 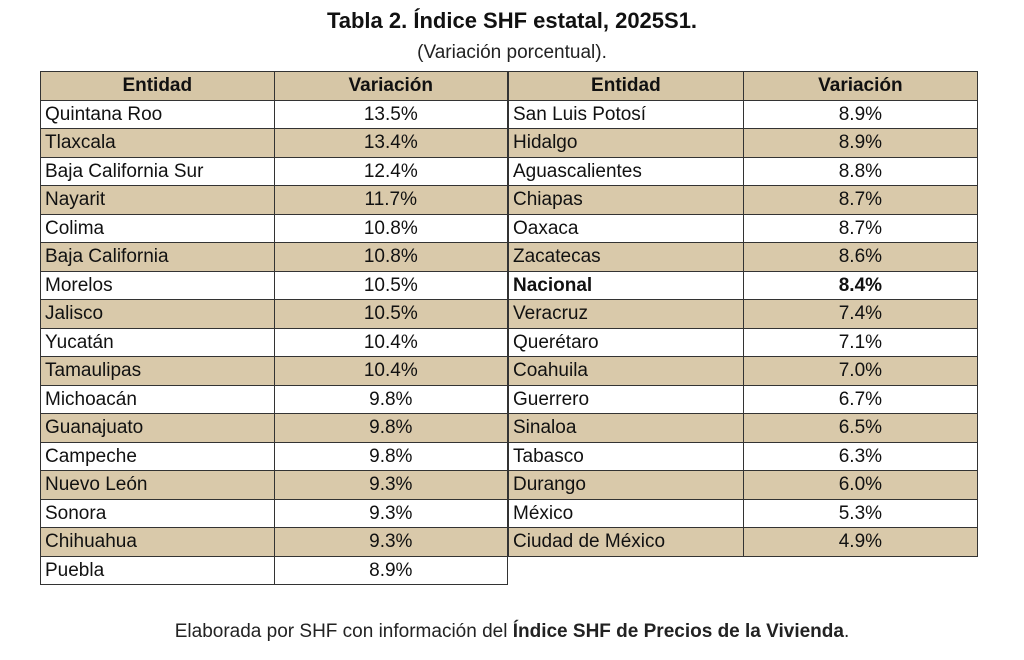 I want to click on value-cell: 8.4%, so click(x=860, y=285).